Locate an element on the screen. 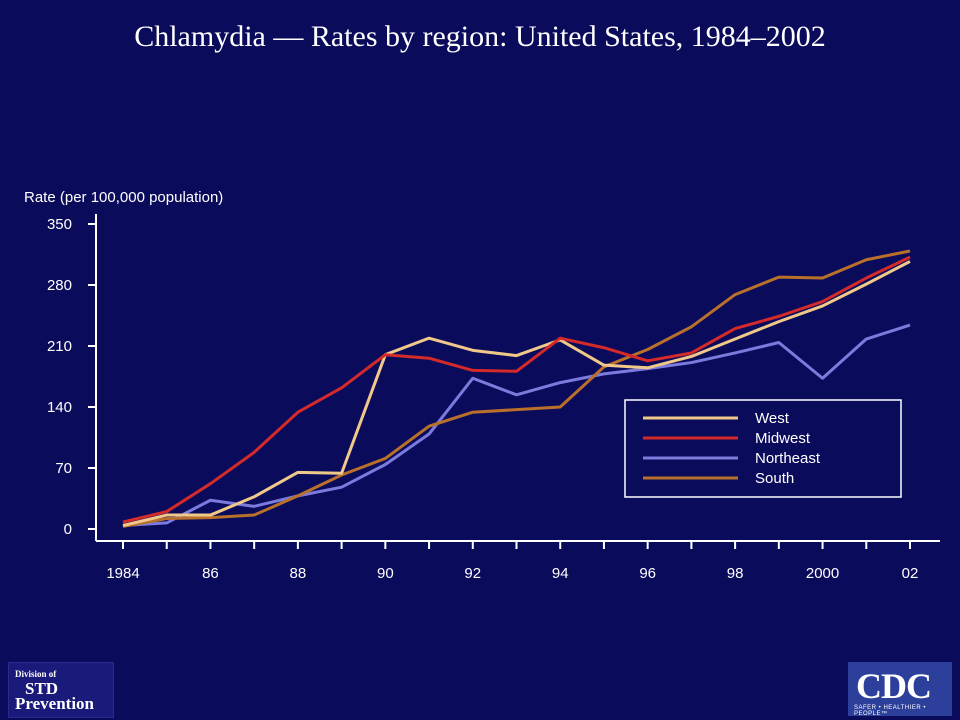 The image size is (960, 720). legend-box is located at coordinates (763, 448).